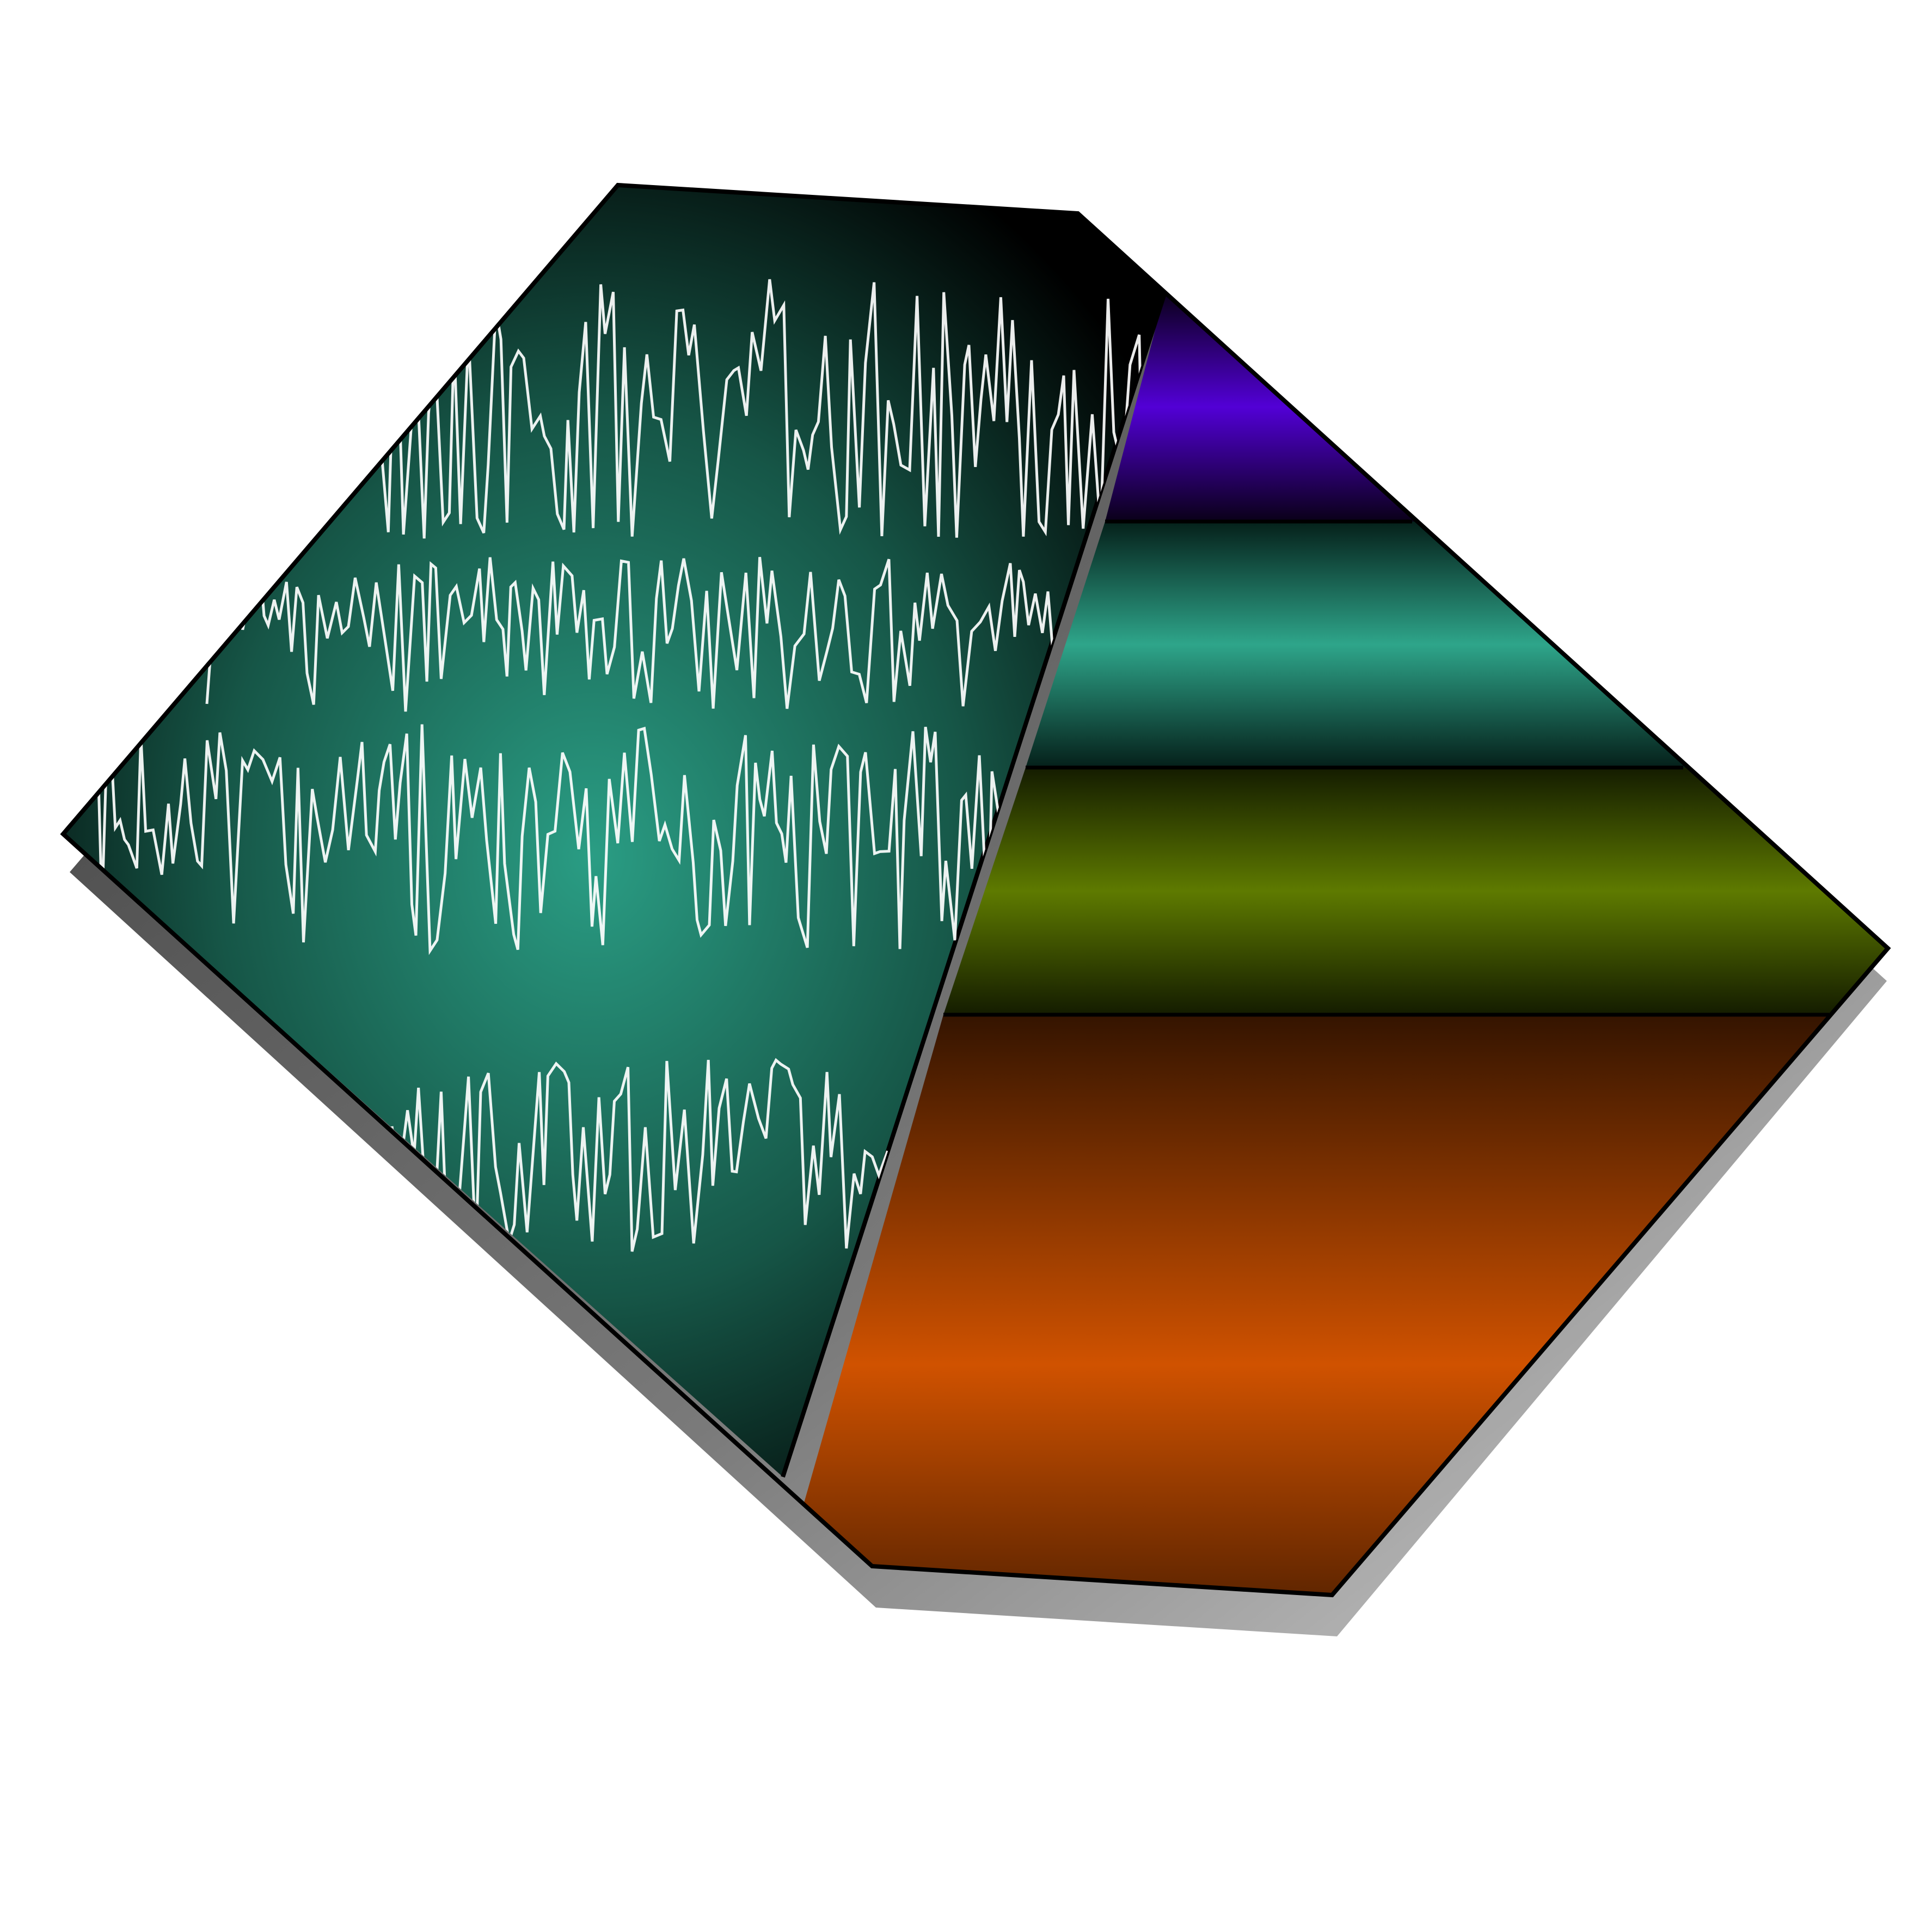 The height and width of the screenshot is (1932, 1932). Describe the element at coordinates (1496, 407) in the screenshot. I see `purple-band` at that location.